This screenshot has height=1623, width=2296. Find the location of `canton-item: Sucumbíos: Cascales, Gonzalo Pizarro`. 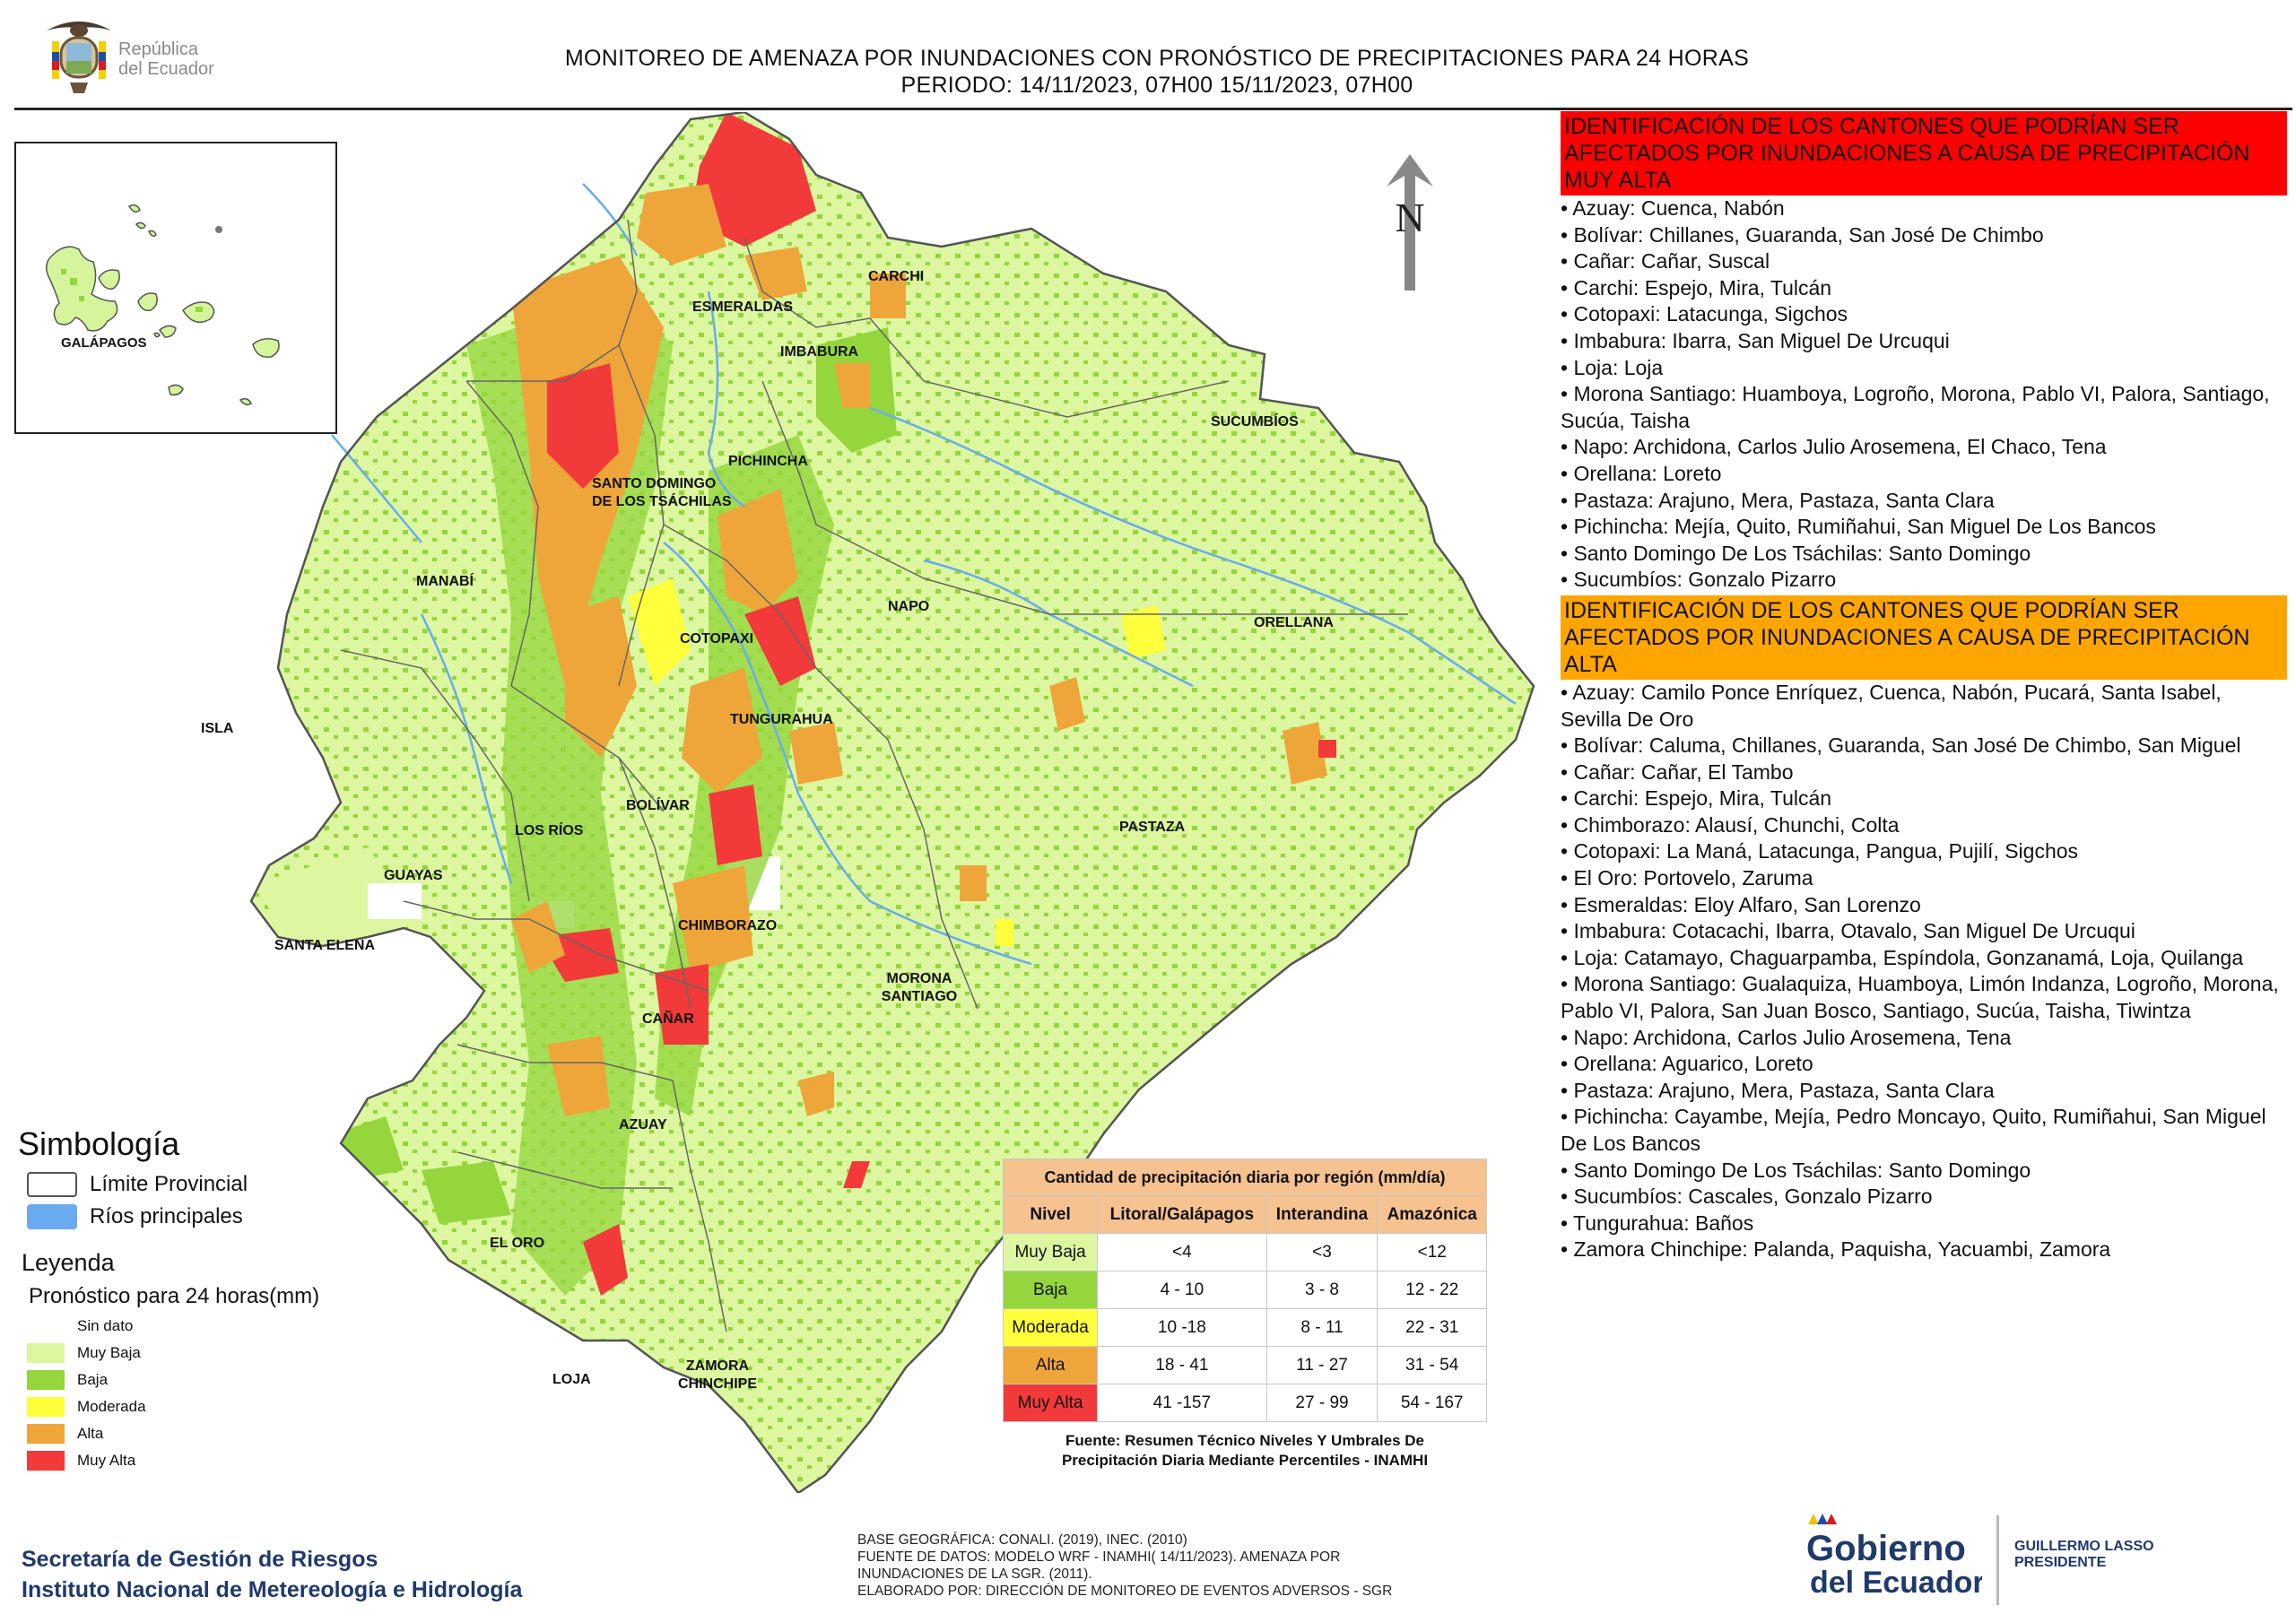

canton-item: Sucumbíos: Cascales, Gonzalo Pizarro is located at coordinates (1924, 1197).